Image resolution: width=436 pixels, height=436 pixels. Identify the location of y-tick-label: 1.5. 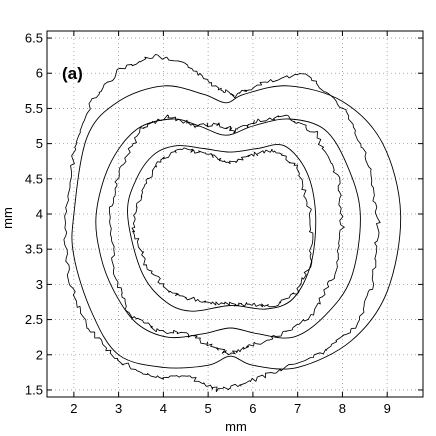
(34, 389).